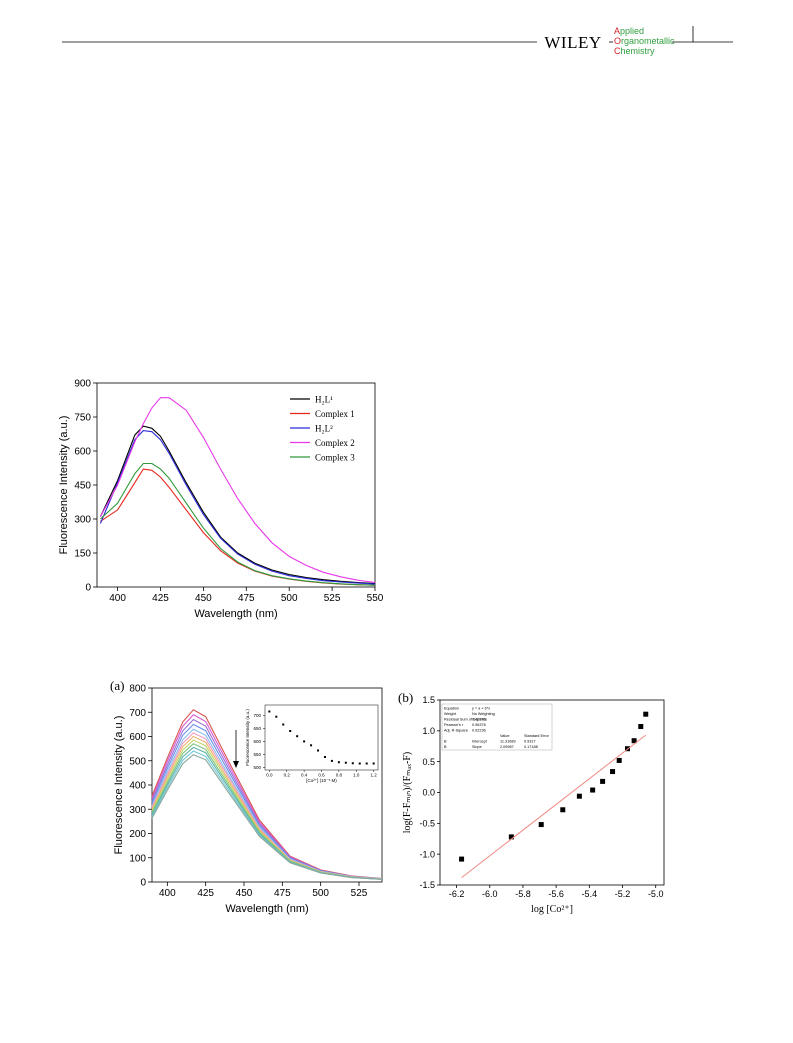 This screenshot has height=1043, width=793. What do you see at coordinates (572, 42) in the screenshot?
I see `brand: WILEY` at bounding box center [572, 42].